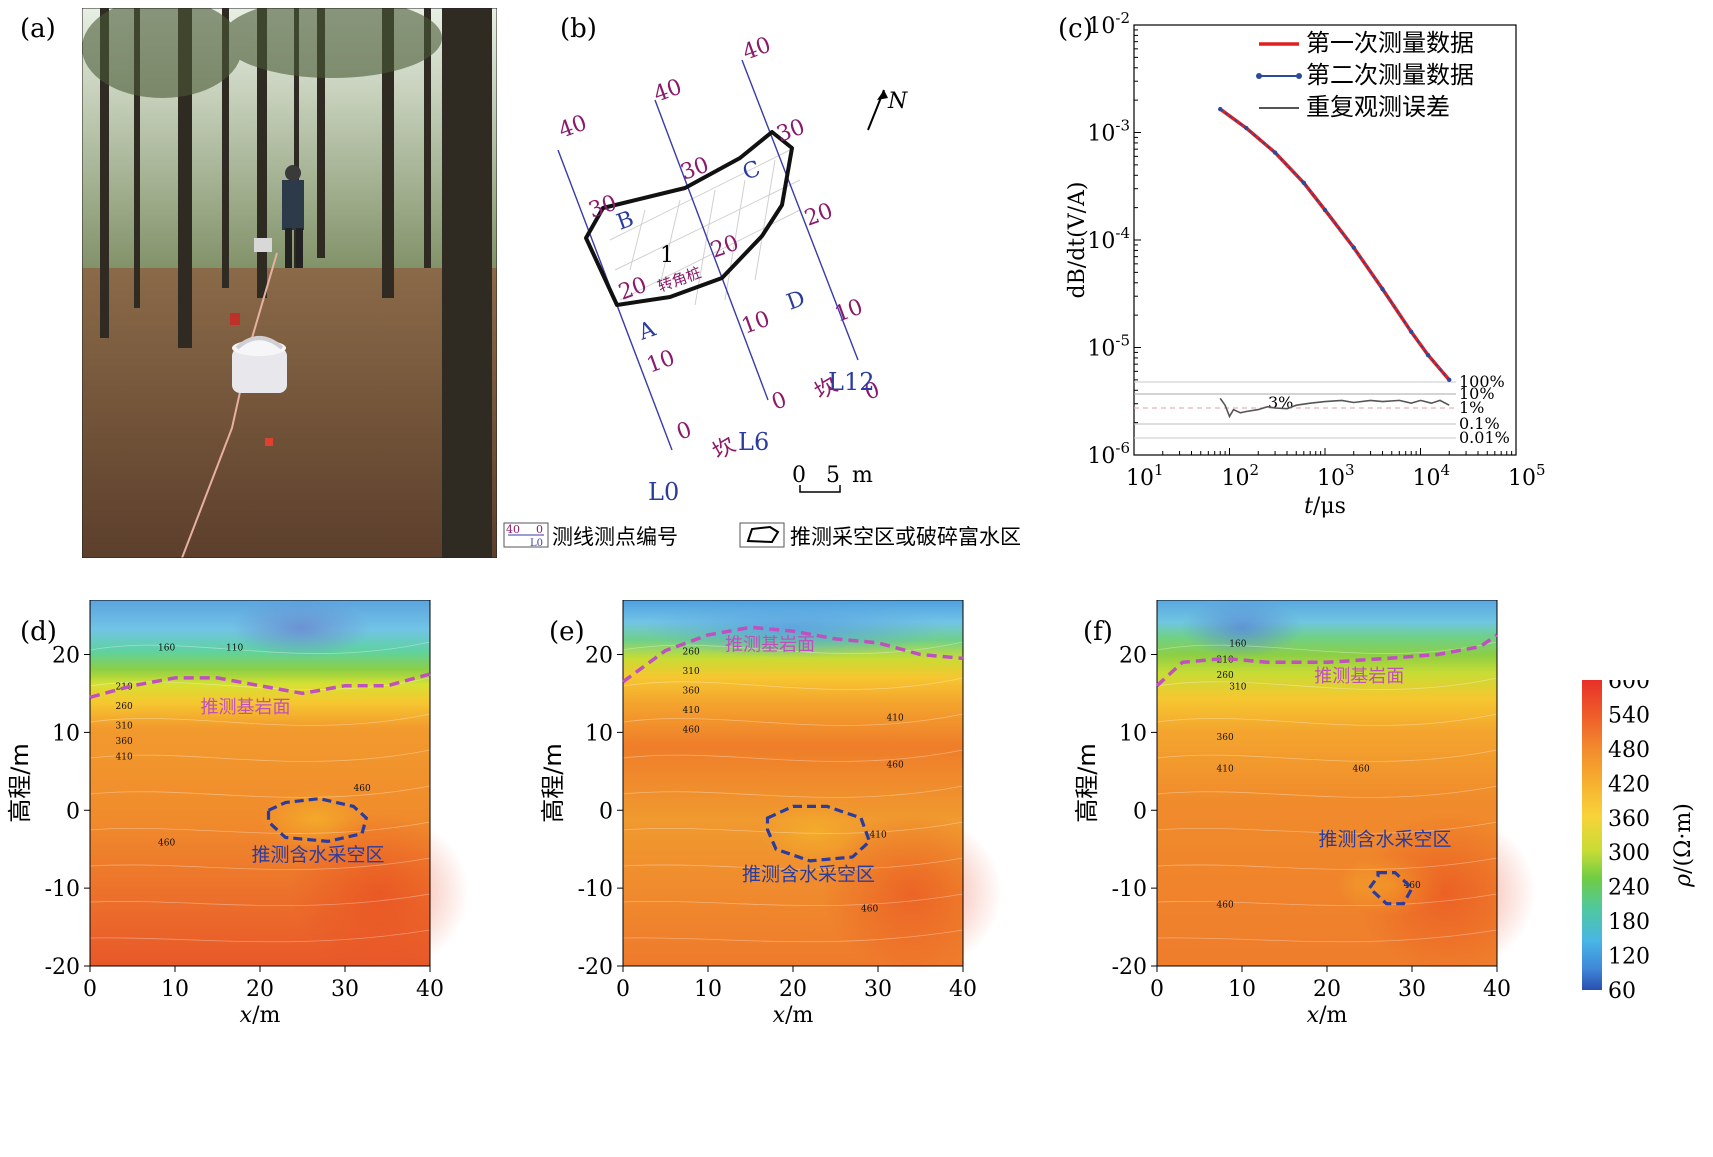 This screenshot has height=1157, width=1713. Describe the element at coordinates (1280, 402) in the screenshot. I see `error-annotation: 3%` at that location.